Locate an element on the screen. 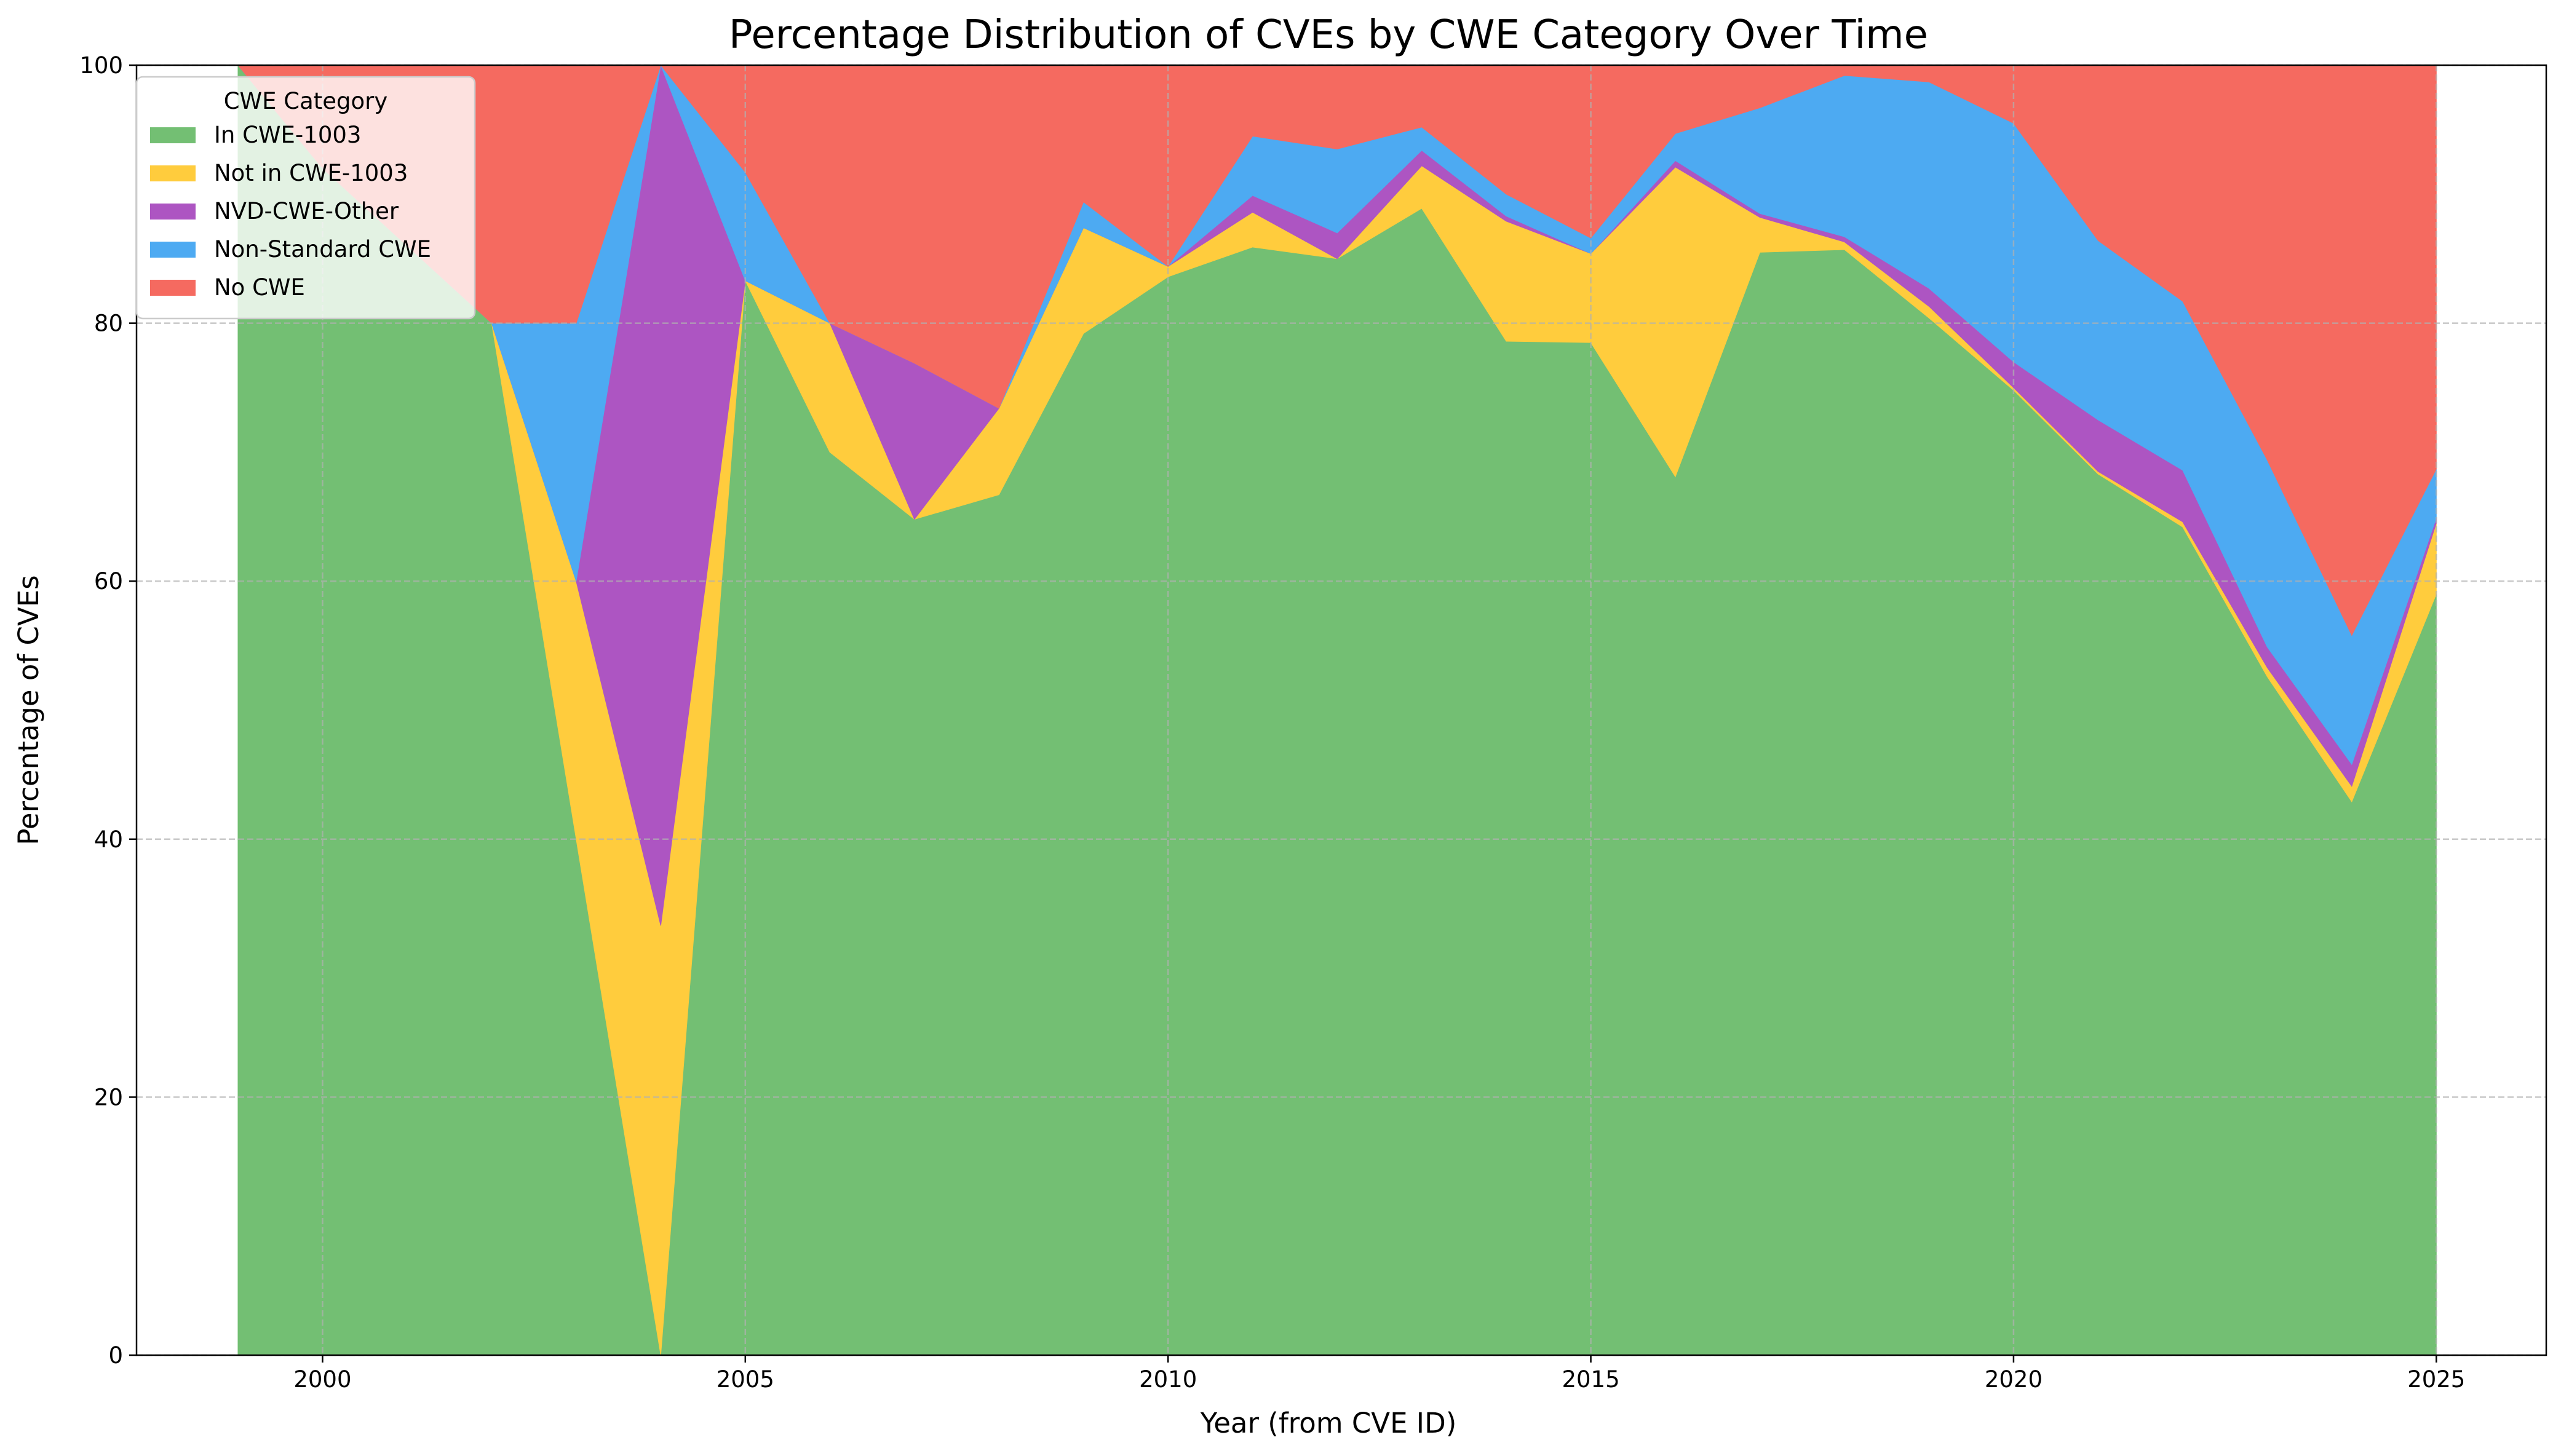 The width and height of the screenshot is (2561, 1456). y-tick-label: 80 is located at coordinates (108, 324).